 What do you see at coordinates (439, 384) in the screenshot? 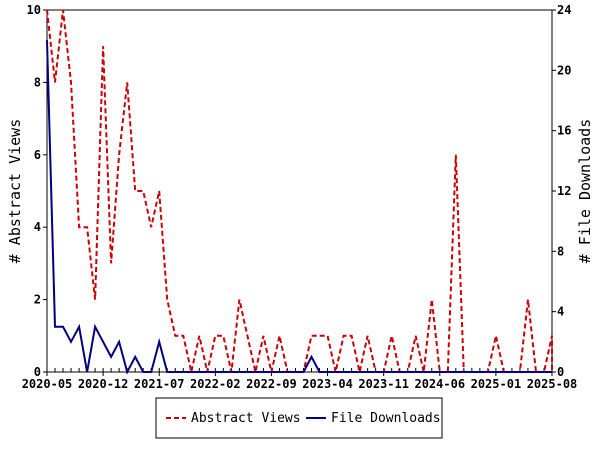
I see `x-tick-label: 2024-06` at bounding box center [439, 384].